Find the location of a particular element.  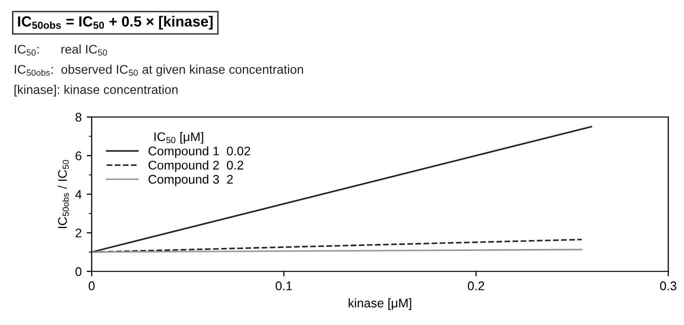

chart-title: IC$_{50obs}$ = IC$_{50}$ + 0.5 × [kinase] is located at coordinates (115, 23).